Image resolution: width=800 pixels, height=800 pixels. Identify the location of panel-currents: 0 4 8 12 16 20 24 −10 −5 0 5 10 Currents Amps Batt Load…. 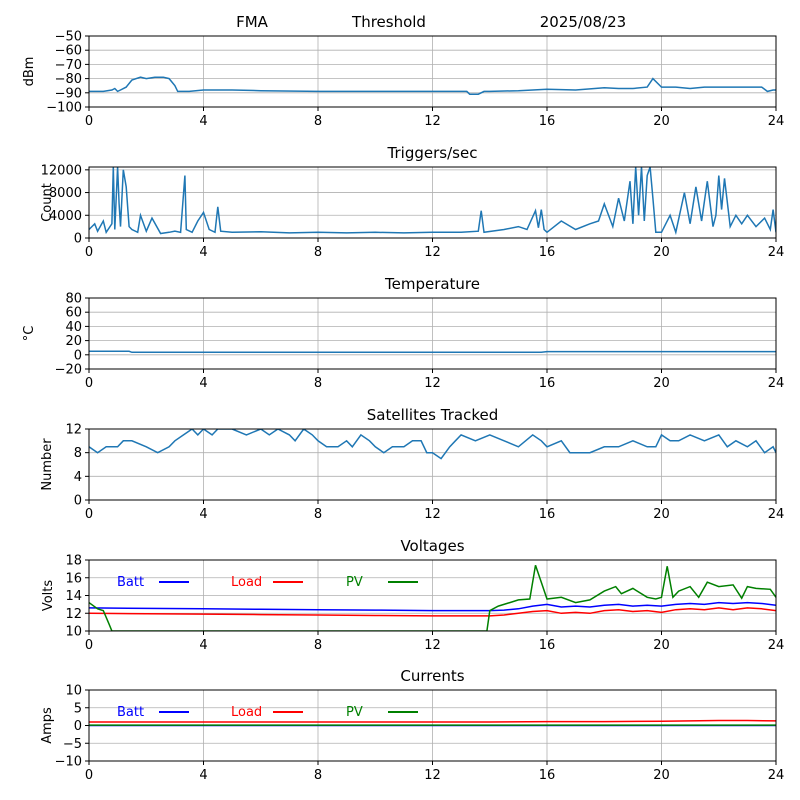
(412, 725).